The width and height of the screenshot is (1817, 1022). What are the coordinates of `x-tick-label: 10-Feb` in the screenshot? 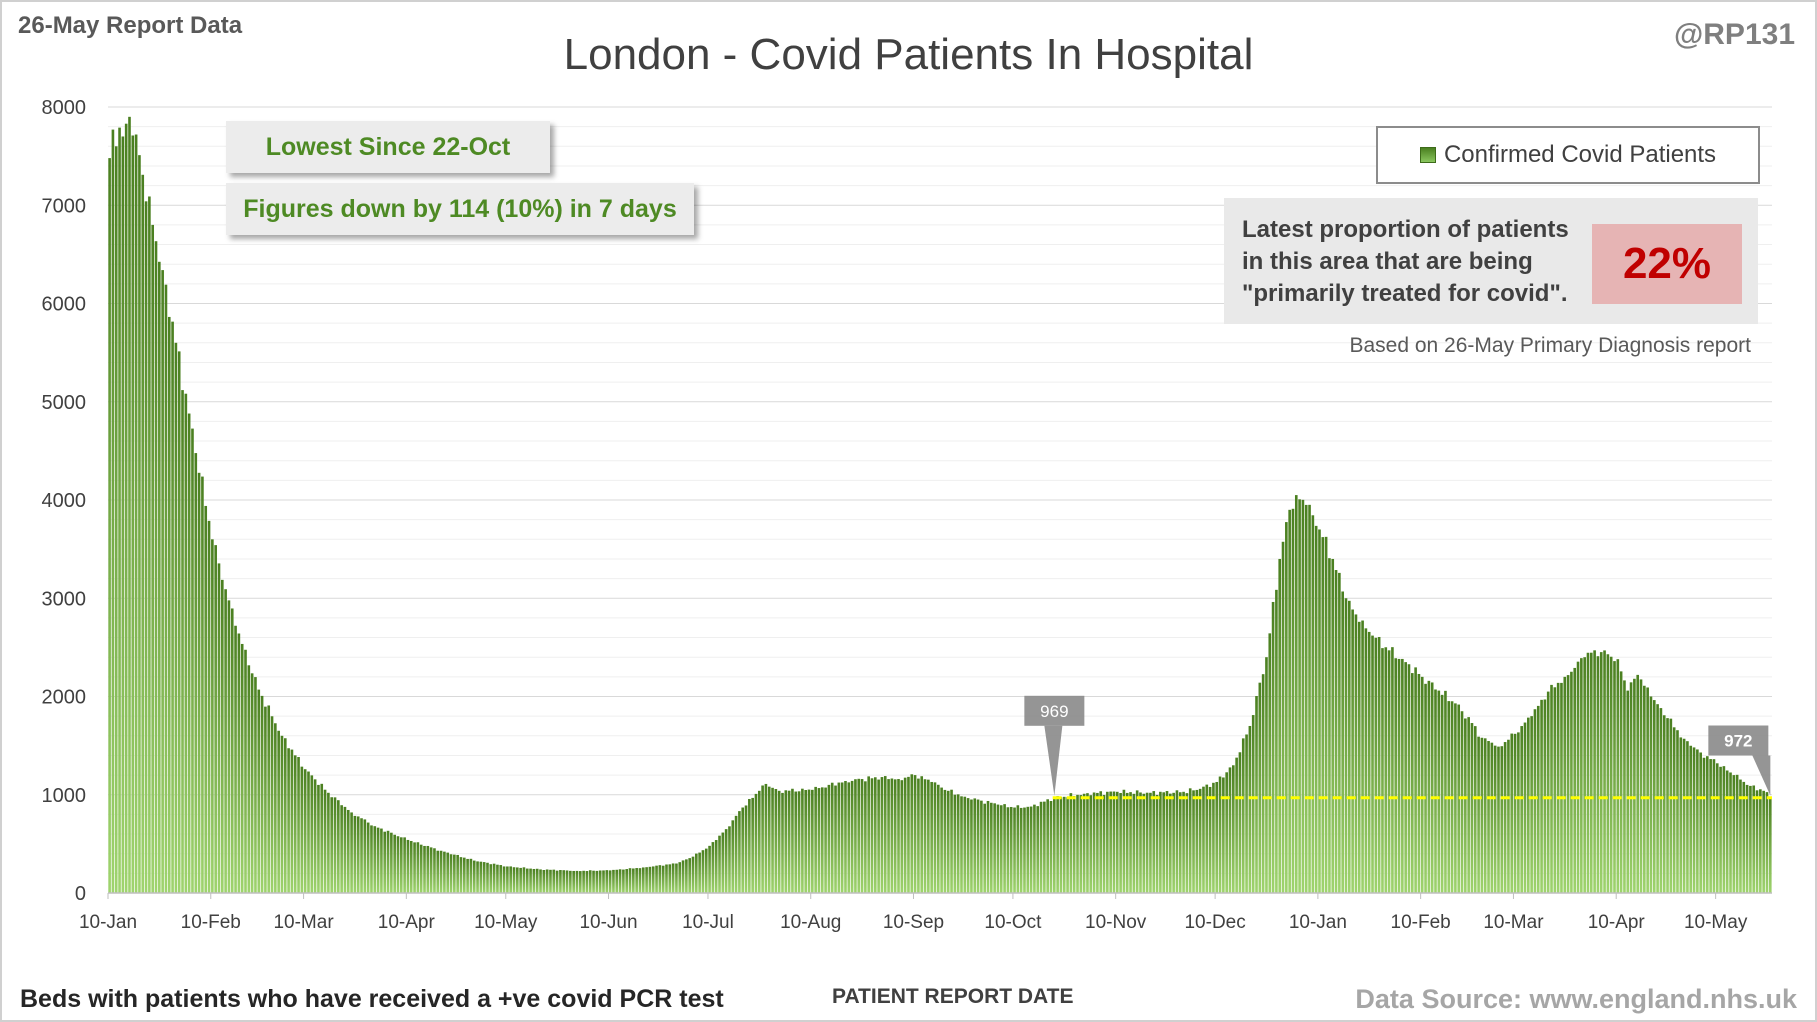 It's located at (211, 922).